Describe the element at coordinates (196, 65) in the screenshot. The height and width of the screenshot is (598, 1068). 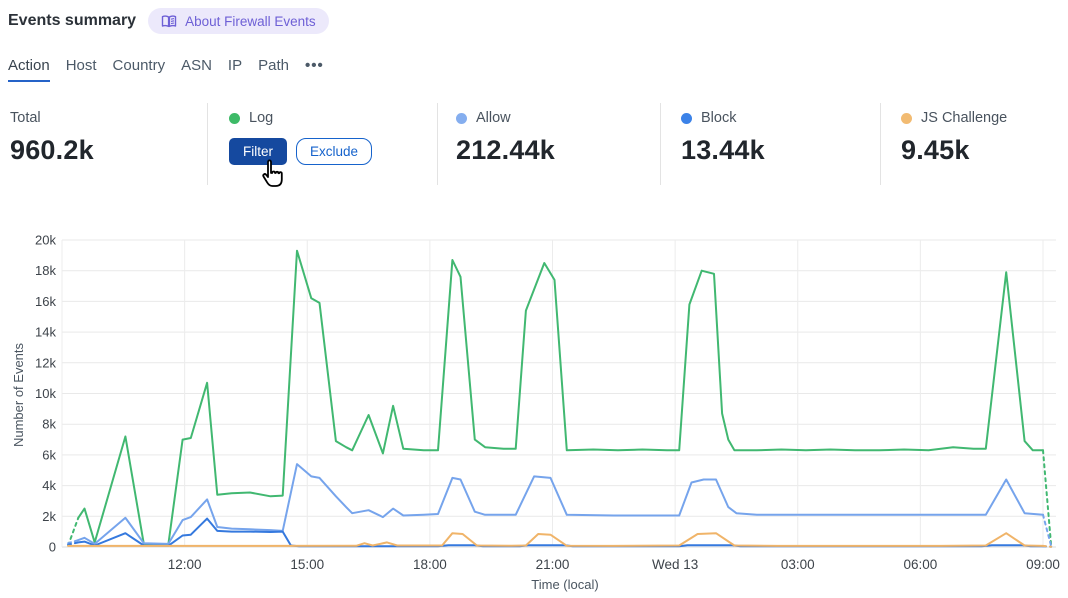
I see `tab-asn: ASN` at that location.